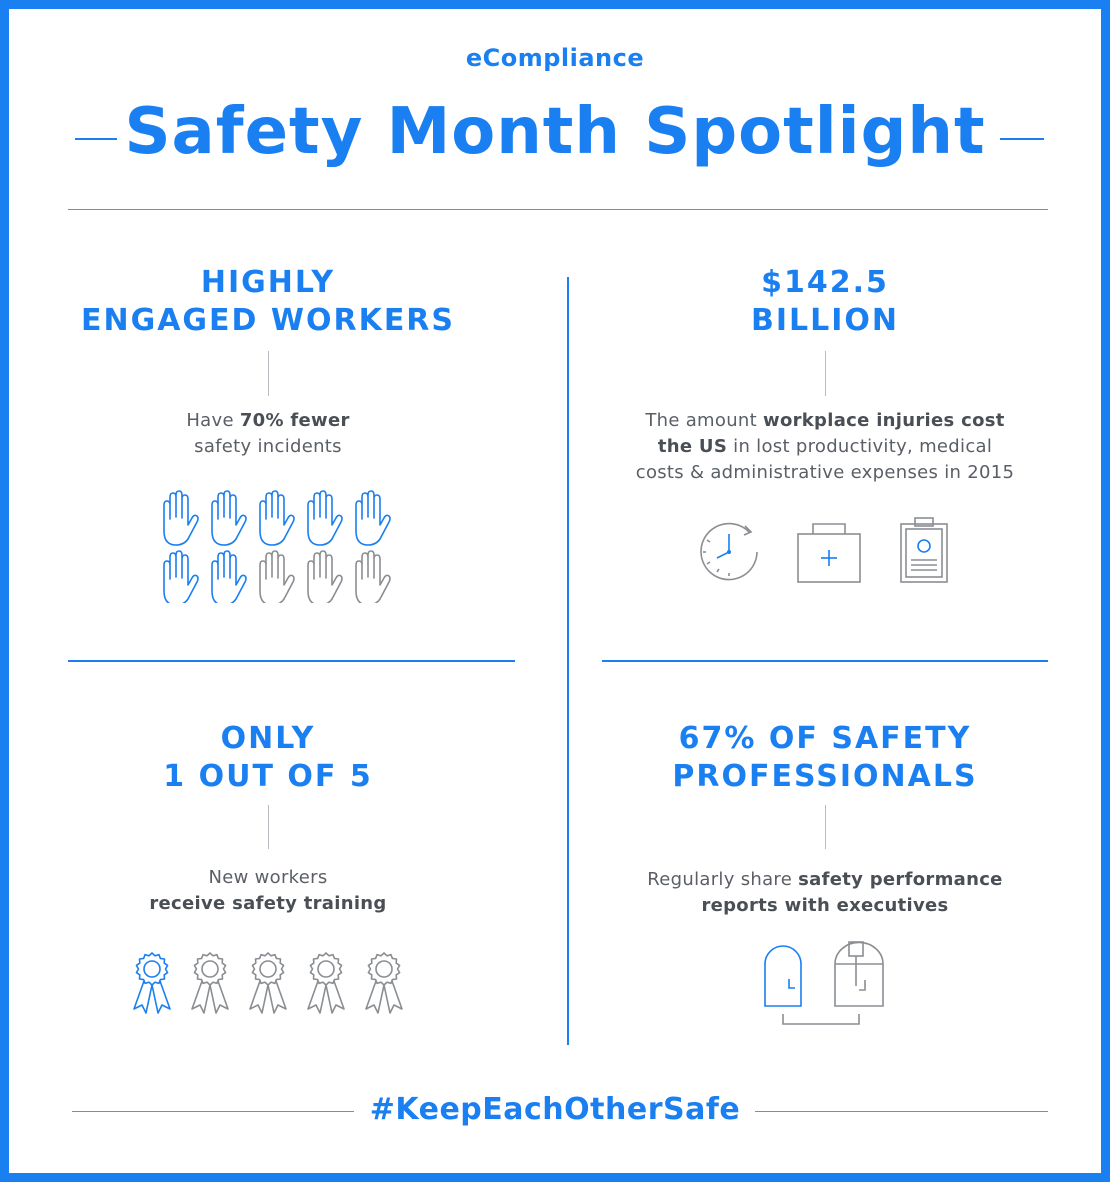 The image size is (1110, 1182). What do you see at coordinates (555, 1109) in the screenshot?
I see `hashtag-footer: #KeepEachOtherSafe` at bounding box center [555, 1109].